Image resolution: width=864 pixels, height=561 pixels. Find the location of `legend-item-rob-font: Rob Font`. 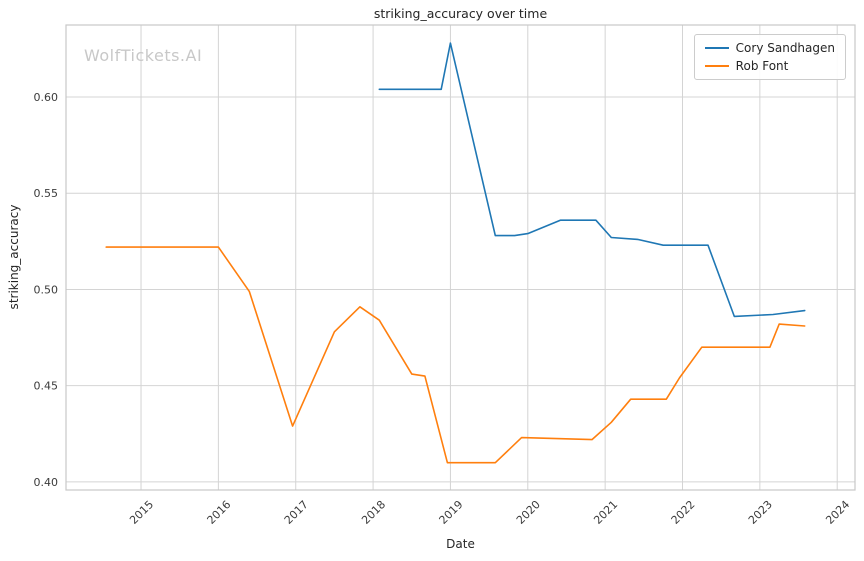

legend-item-rob-font: Rob Font is located at coordinates (769, 66).